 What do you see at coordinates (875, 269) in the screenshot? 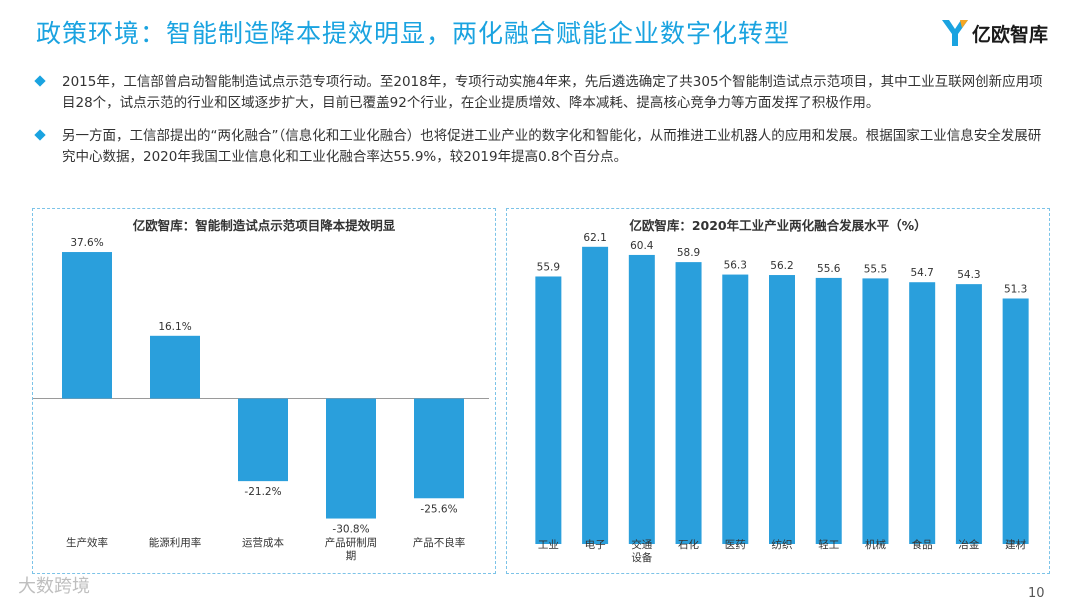
I see `data-label: 55.5` at bounding box center [875, 269].